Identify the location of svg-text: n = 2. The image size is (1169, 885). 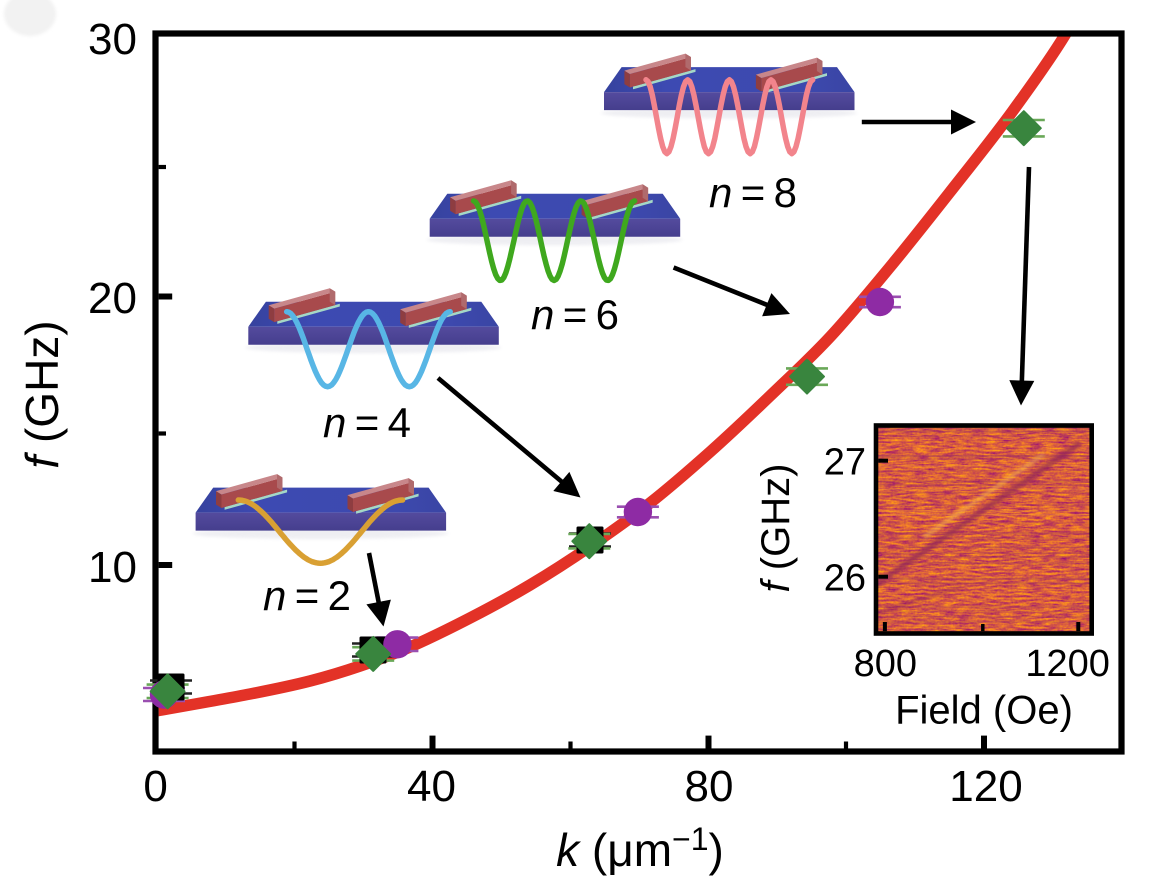
(307, 595).